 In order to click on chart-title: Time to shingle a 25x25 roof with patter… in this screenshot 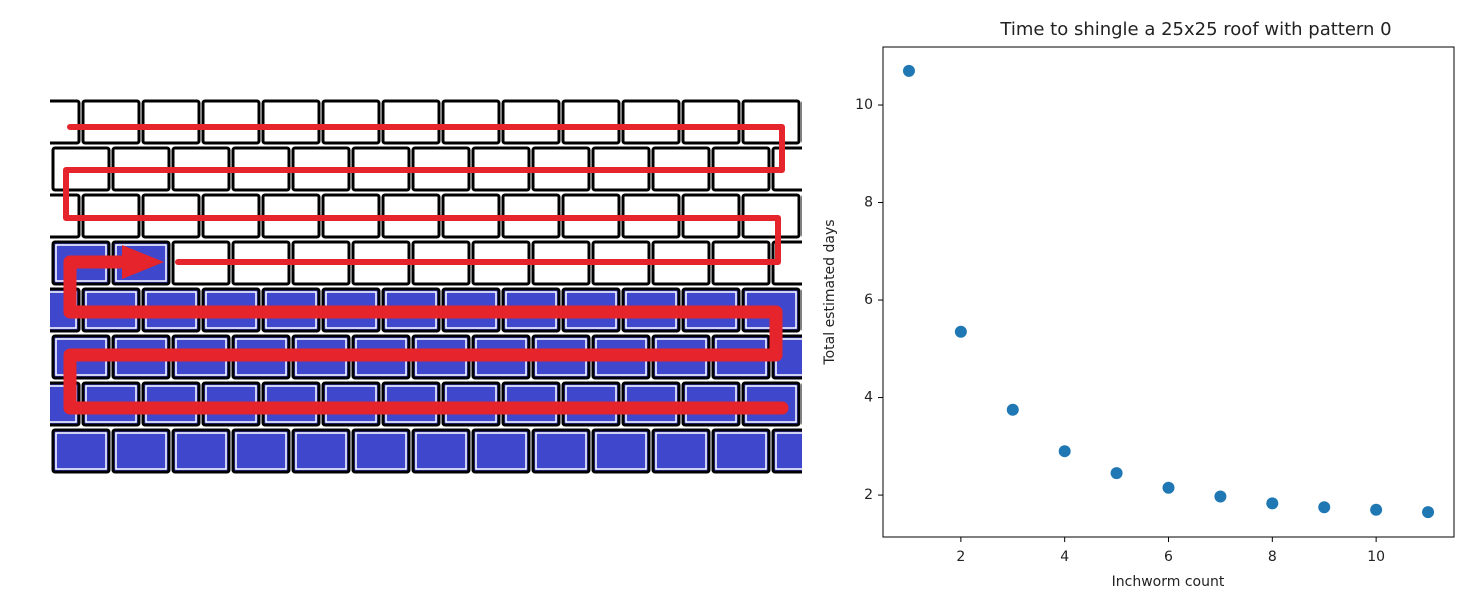, I will do `click(1195, 29)`.